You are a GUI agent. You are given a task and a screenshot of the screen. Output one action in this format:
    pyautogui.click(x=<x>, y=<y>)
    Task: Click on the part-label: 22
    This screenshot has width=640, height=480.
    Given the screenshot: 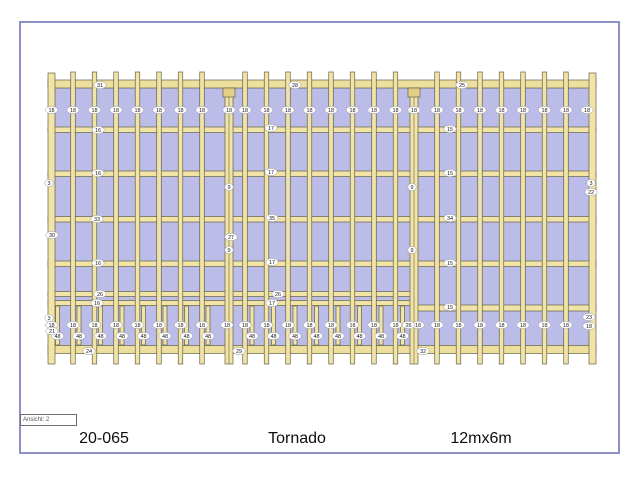 What is the action you would take?
    pyautogui.click(x=591, y=193)
    